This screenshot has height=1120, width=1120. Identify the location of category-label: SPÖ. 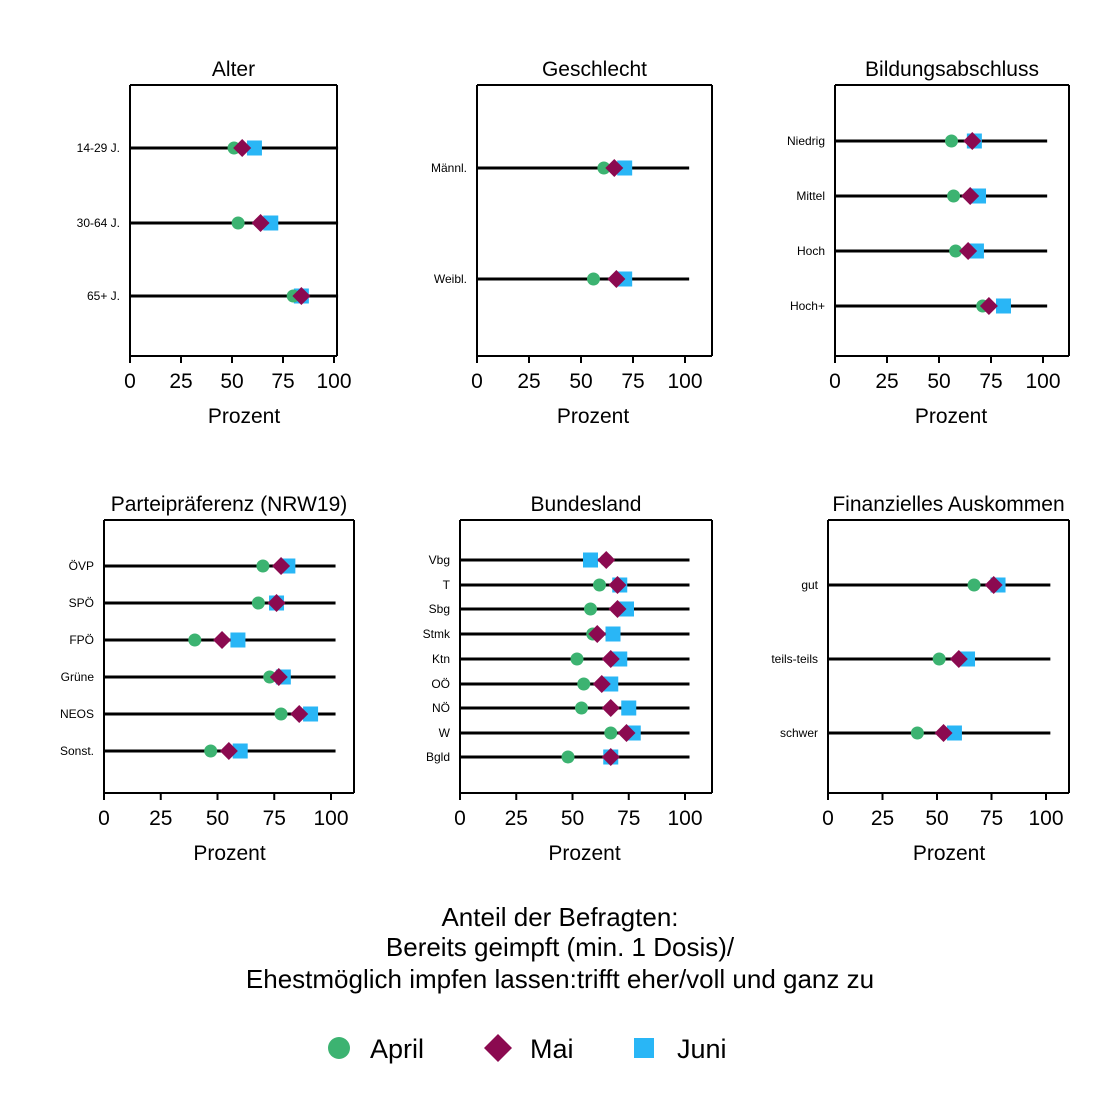
(81, 603).